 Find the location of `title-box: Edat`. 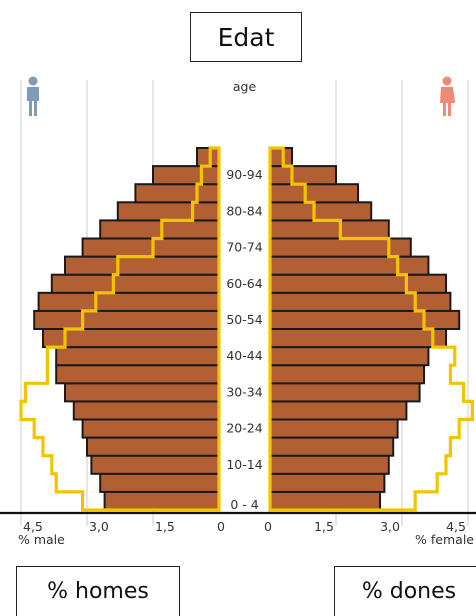

title-box: Edat is located at coordinates (246, 37).